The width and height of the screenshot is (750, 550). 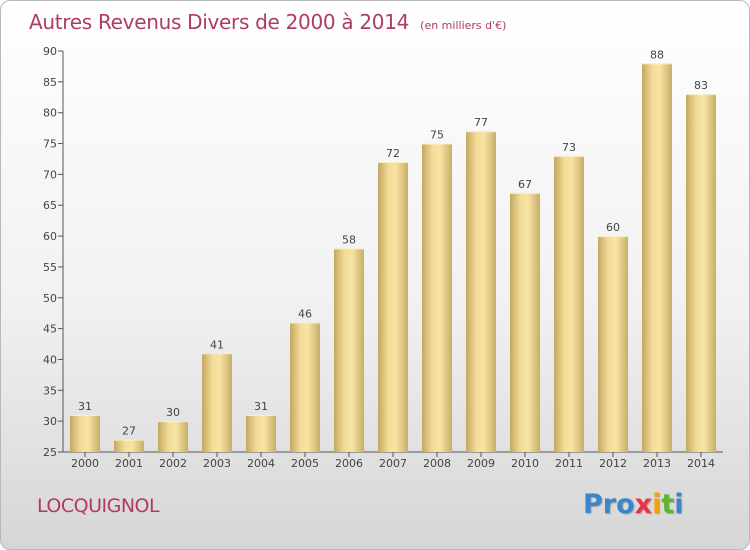 What do you see at coordinates (393, 153) in the screenshot?
I see `data-label: 72` at bounding box center [393, 153].